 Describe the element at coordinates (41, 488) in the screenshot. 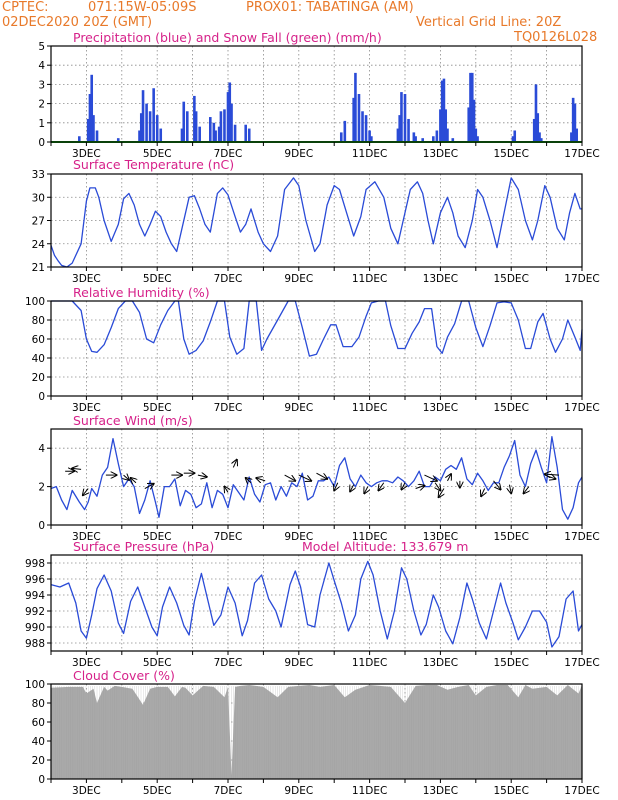

I see `y-tick-label: 2` at that location.